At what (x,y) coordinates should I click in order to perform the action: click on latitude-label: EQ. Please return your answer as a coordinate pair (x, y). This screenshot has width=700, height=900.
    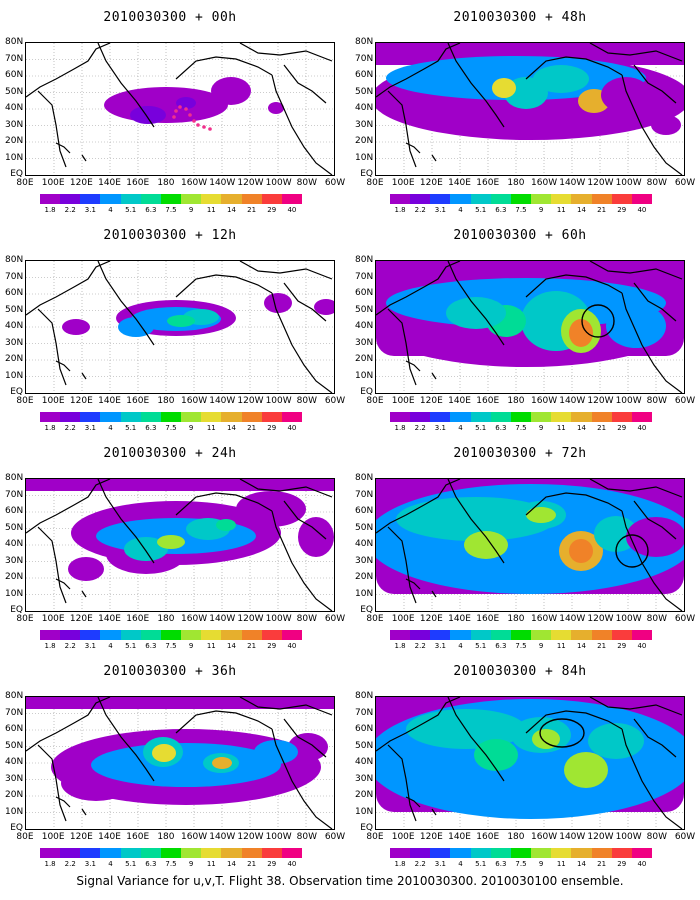
    Looking at the image, I should click on (16, 828).